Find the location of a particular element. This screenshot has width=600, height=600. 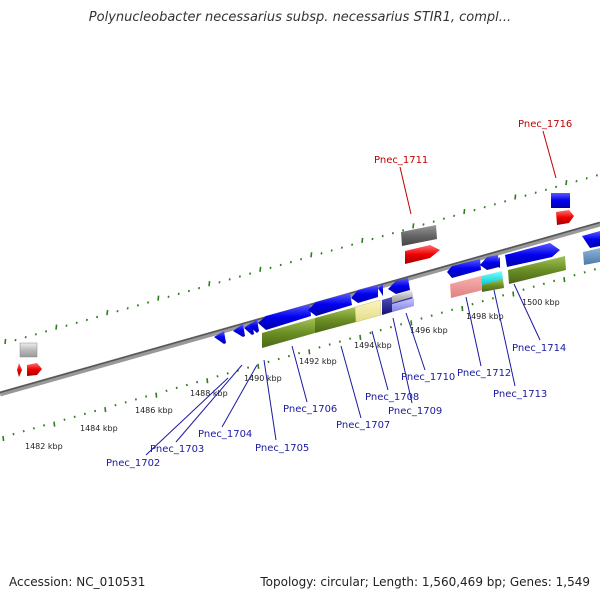

gene-label: Pnec_1706 is located at coordinates (310, 409).